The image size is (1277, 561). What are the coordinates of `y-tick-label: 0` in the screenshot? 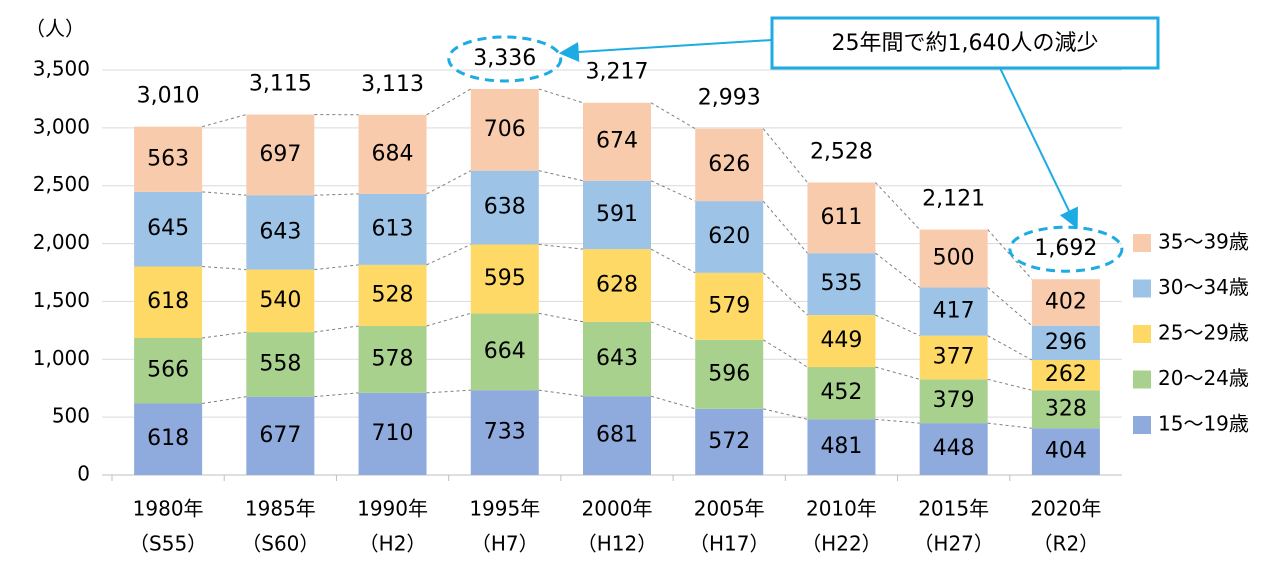 It's located at (83, 474).